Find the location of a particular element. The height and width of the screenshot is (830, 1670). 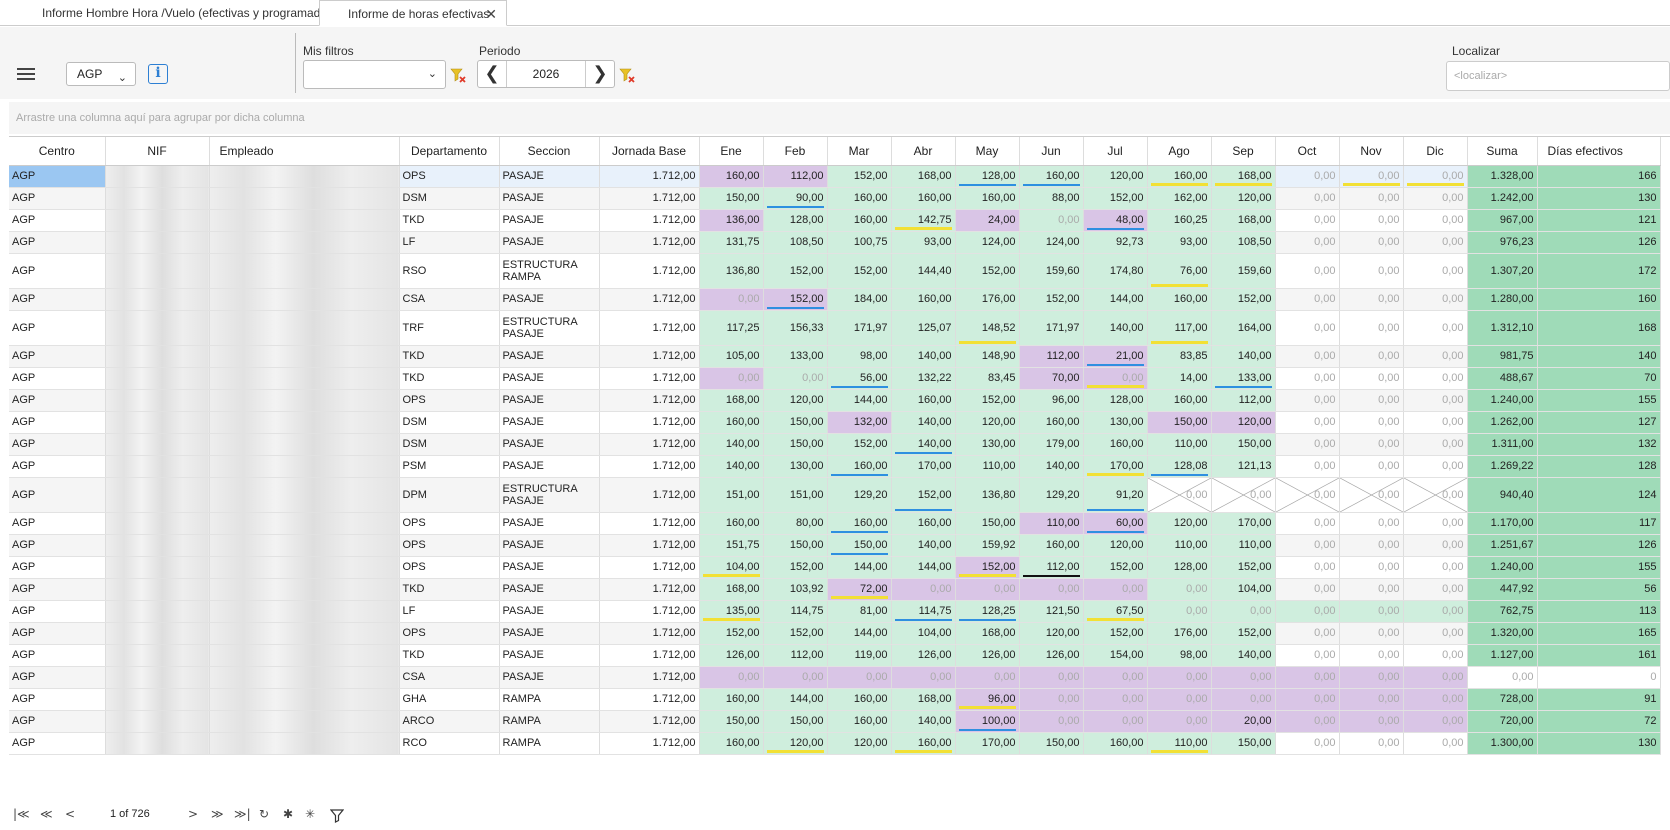

cell-suma: 762,75 is located at coordinates (1502, 611).